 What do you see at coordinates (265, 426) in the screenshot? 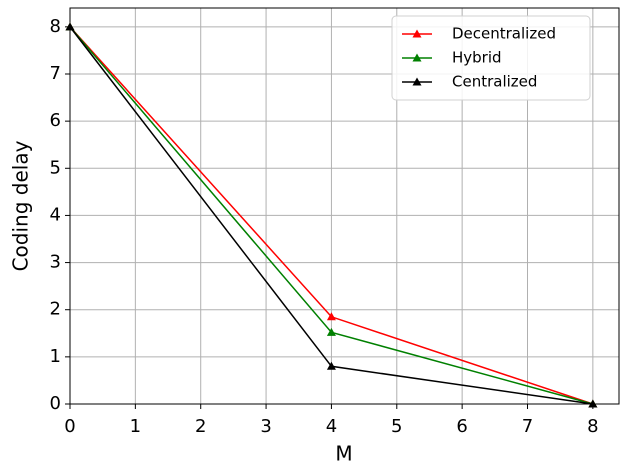
I see `x-tick-label: 3` at bounding box center [265, 426].